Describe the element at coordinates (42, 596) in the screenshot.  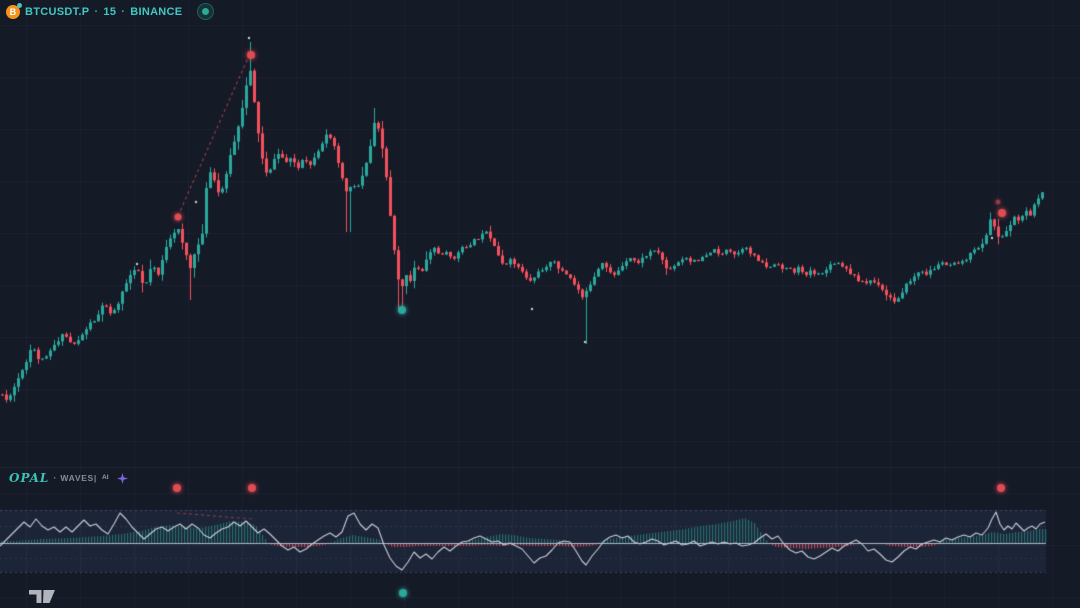
I see `tradingview-logo` at that location.